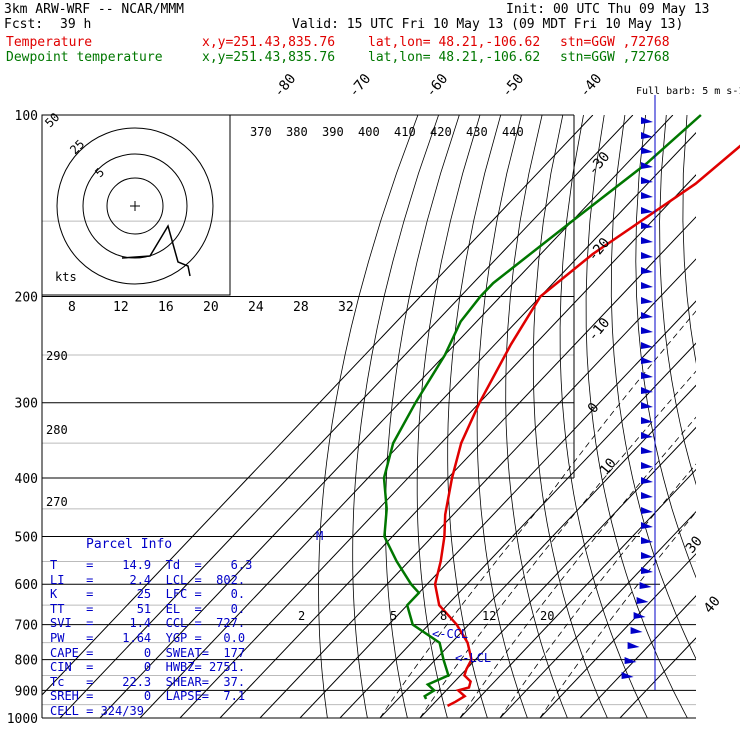  I want to click on parcel-row: PW = 1.64 YGP = 0.0, so click(148, 638).